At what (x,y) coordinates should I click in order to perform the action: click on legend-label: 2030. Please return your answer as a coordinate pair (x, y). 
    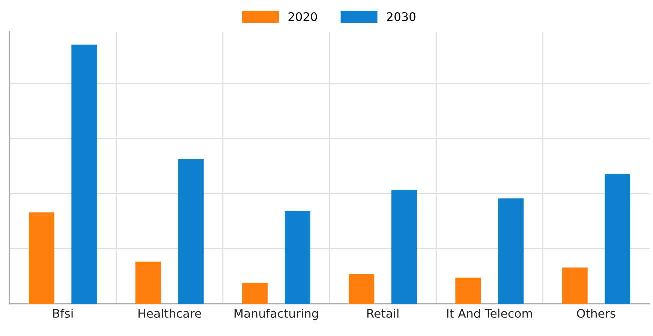
    Looking at the image, I should click on (401, 17).